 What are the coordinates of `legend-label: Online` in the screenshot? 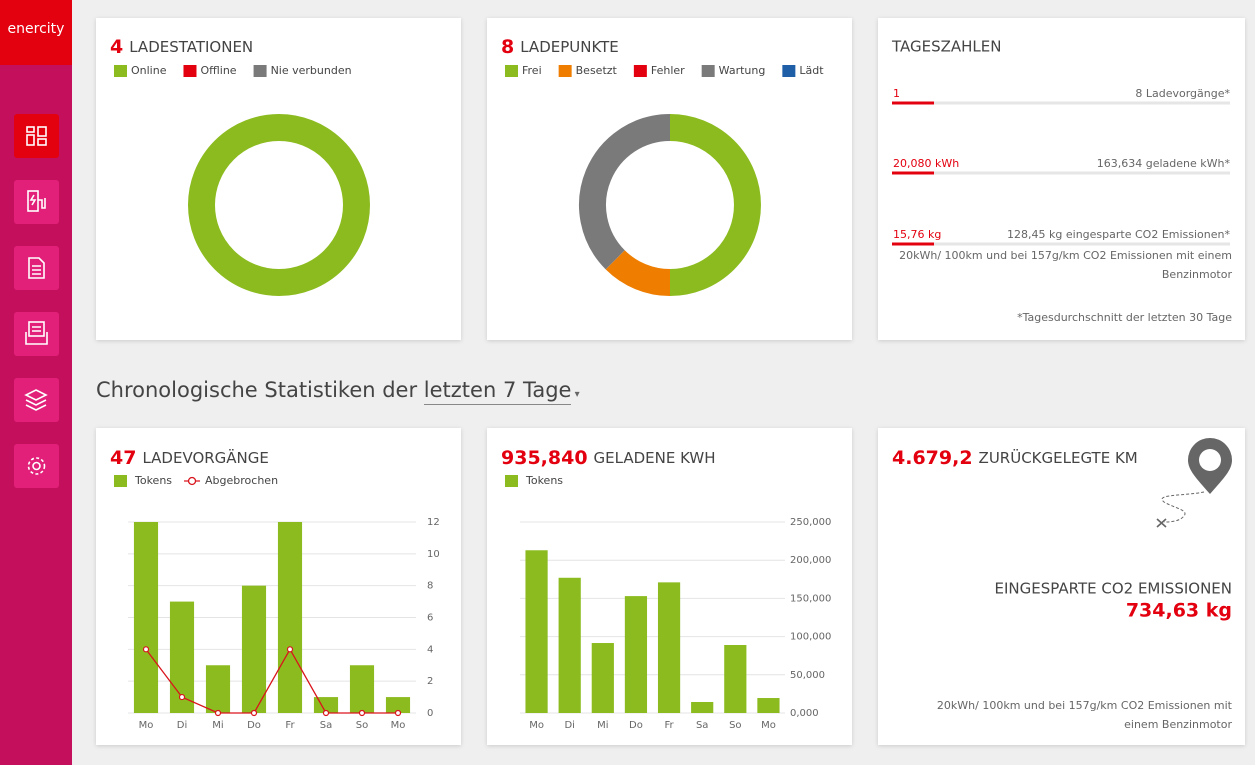 It's located at (149, 70).